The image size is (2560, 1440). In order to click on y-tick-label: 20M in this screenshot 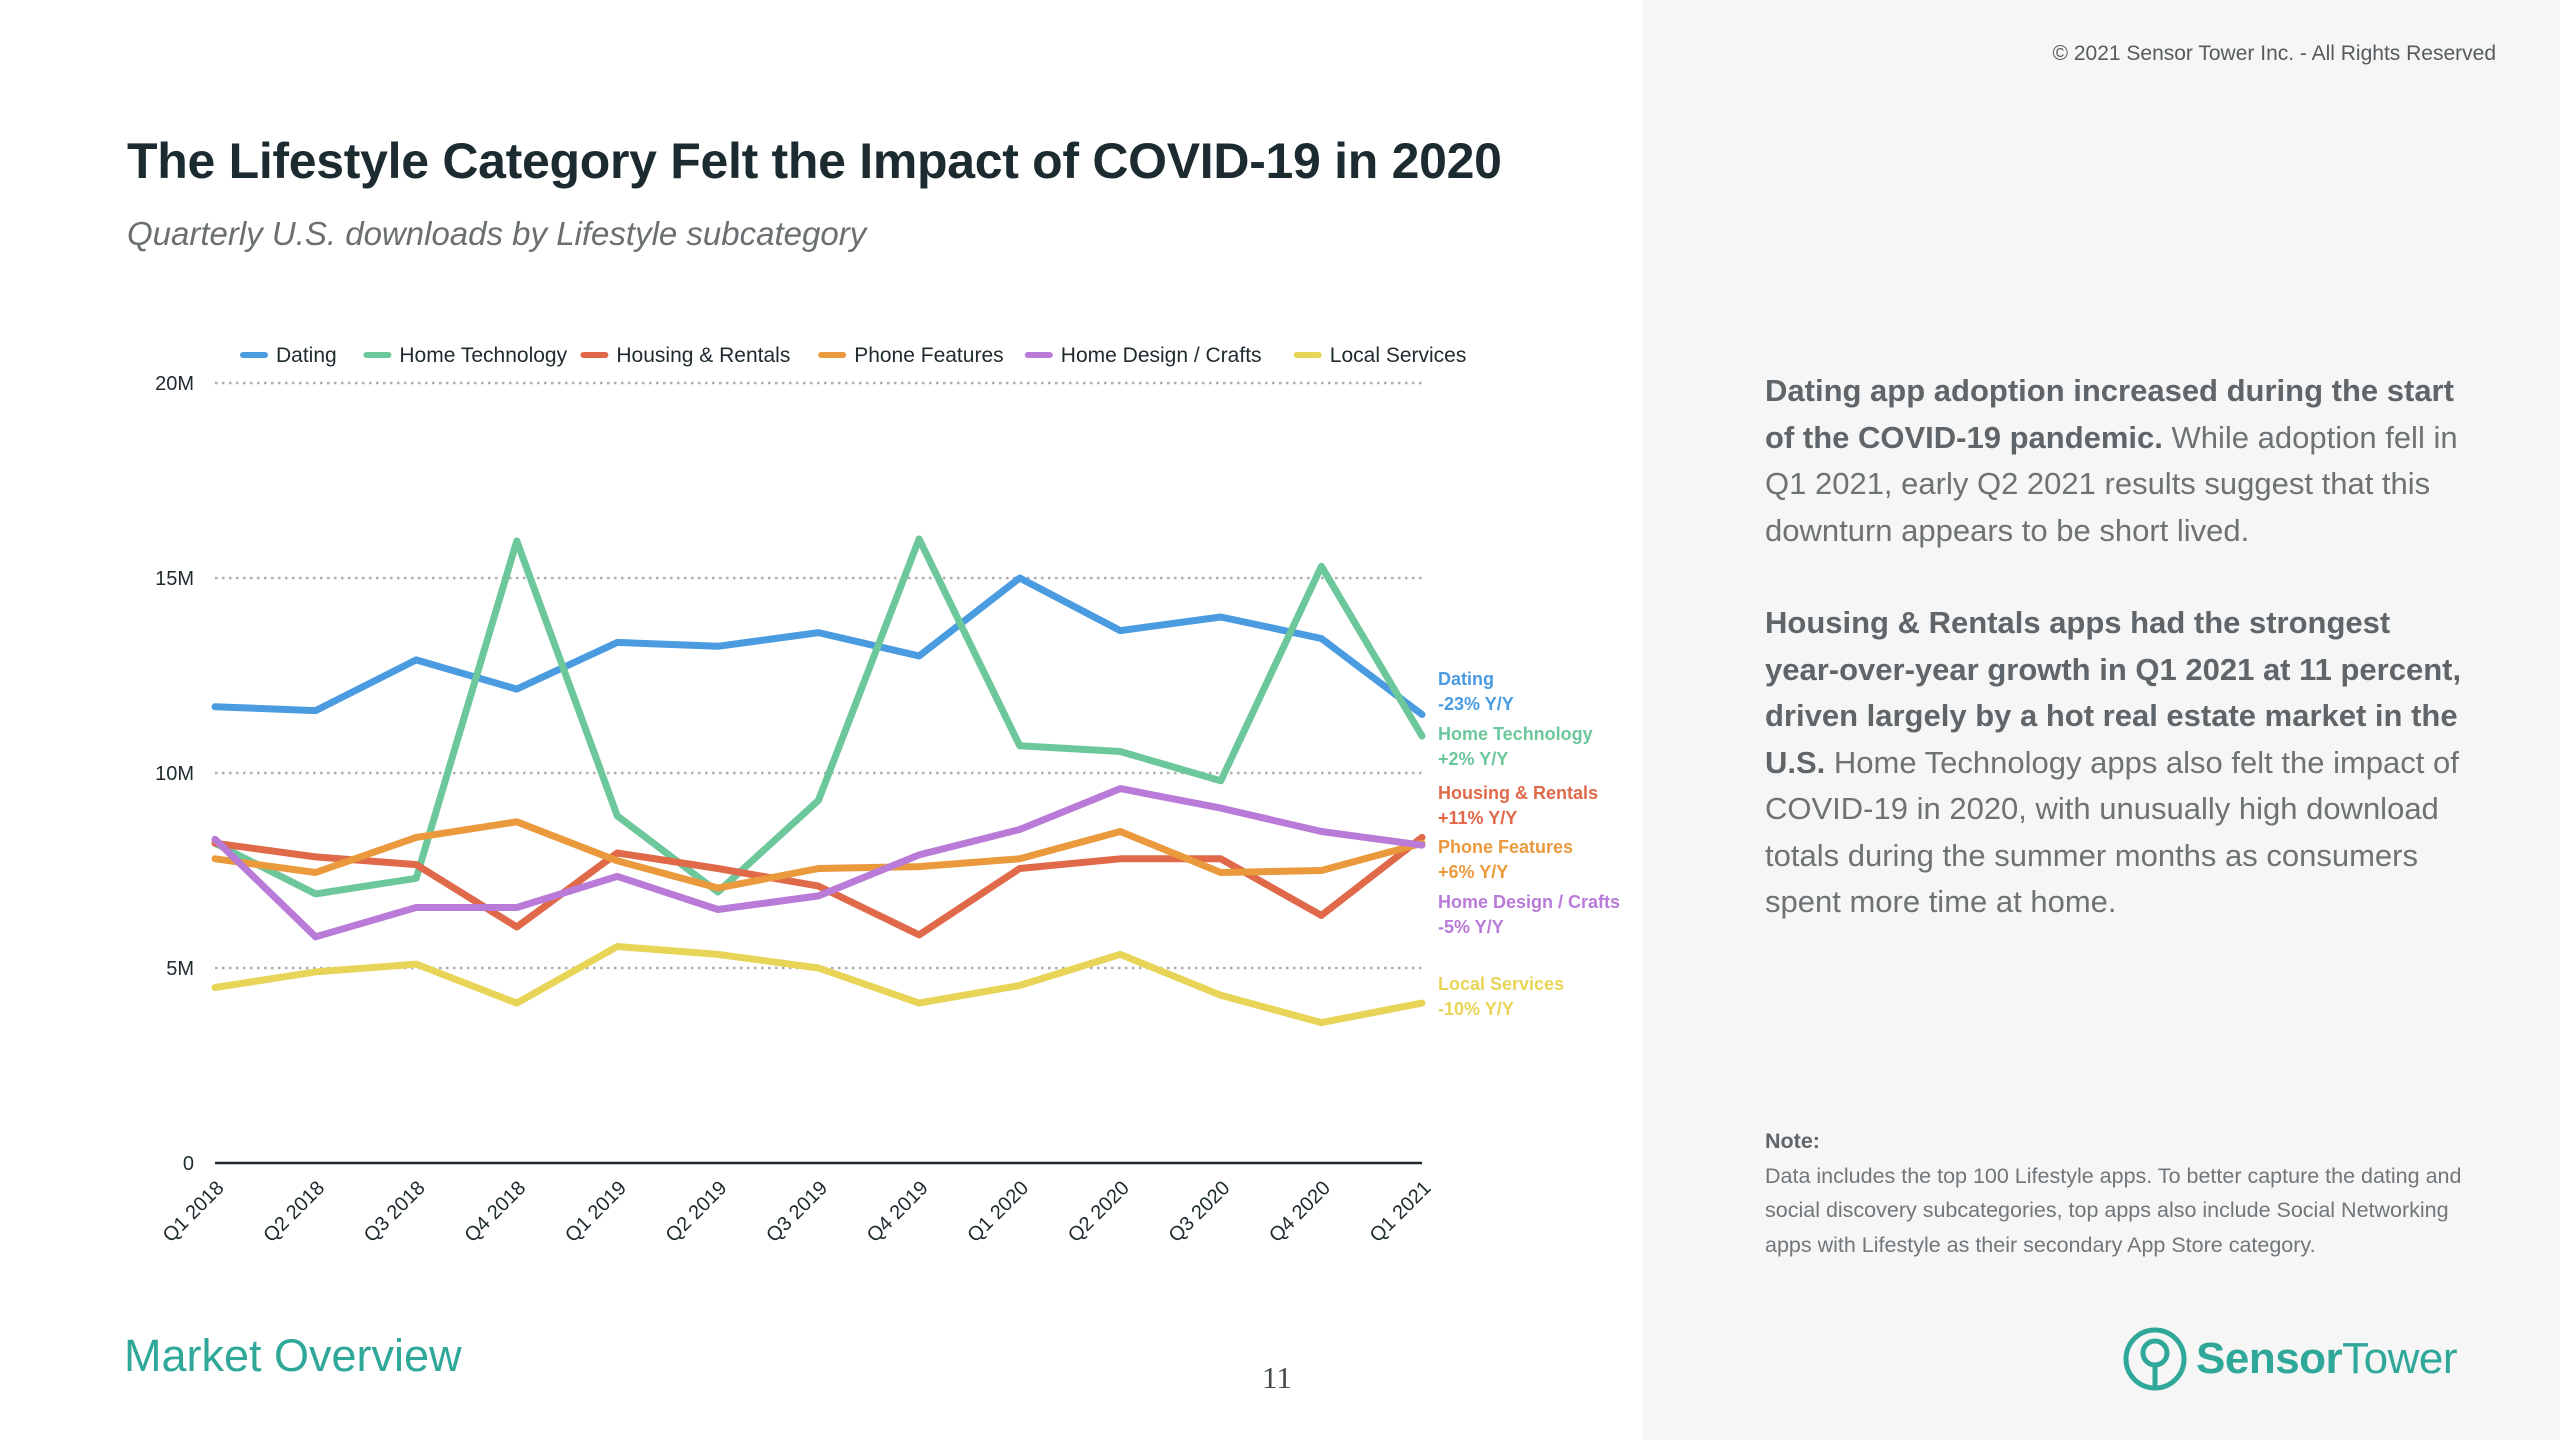, I will do `click(174, 384)`.